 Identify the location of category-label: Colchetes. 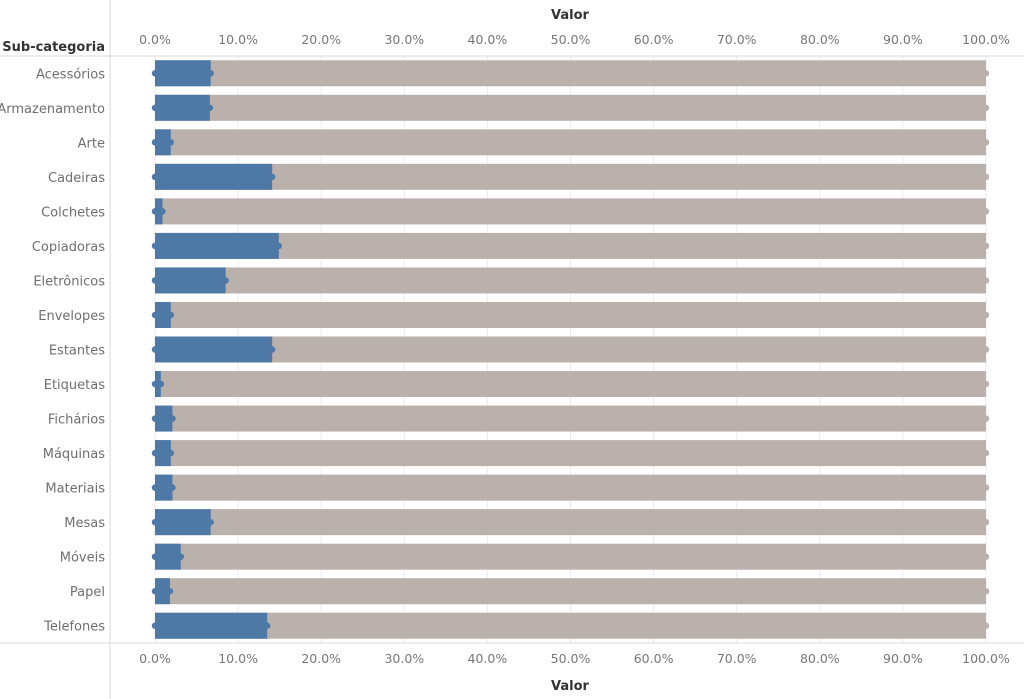
(73, 212).